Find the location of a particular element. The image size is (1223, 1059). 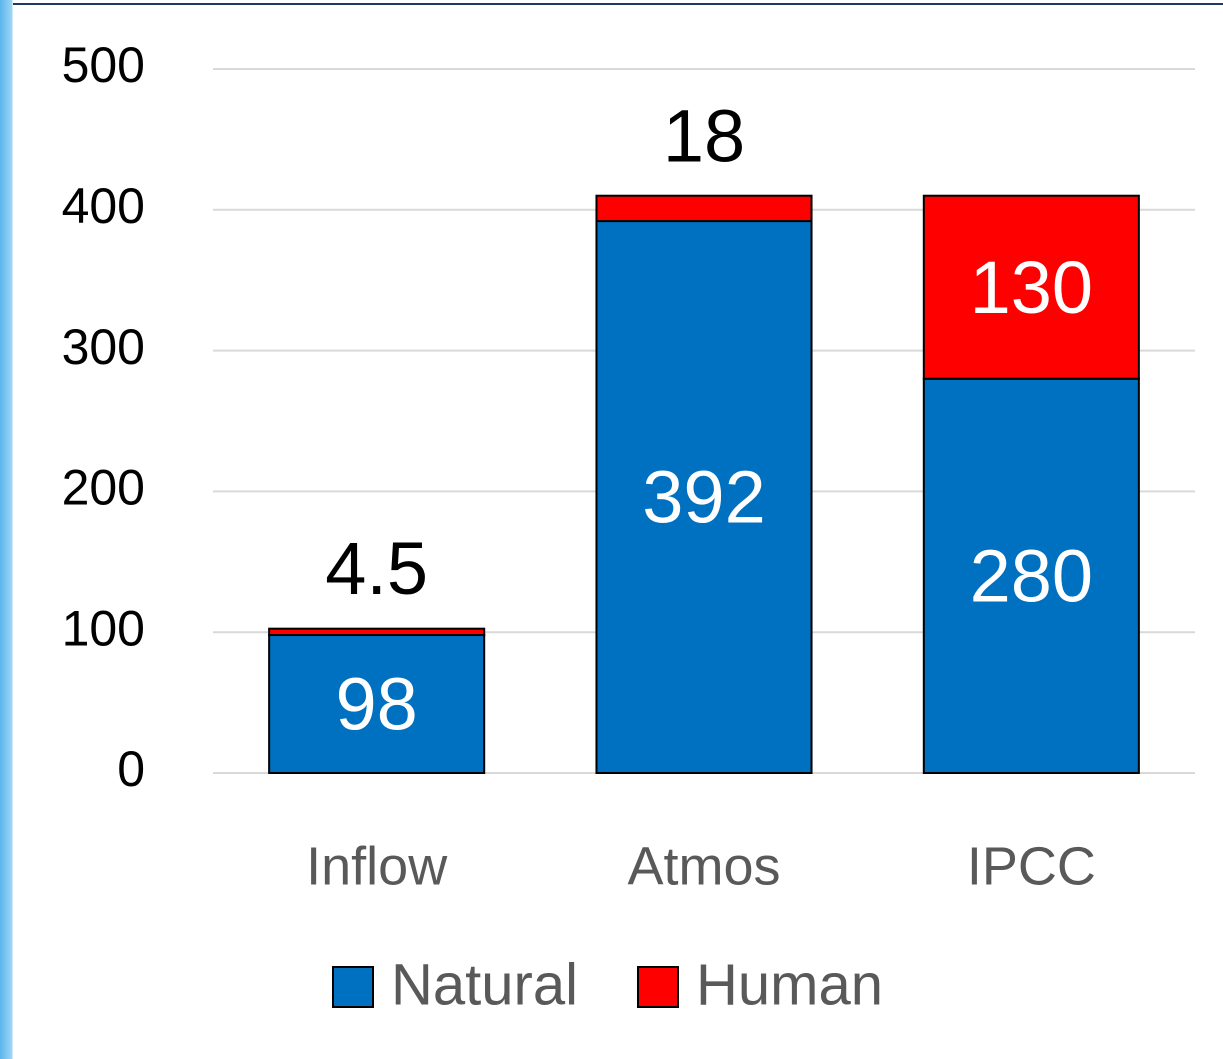

y-tick-label: 200 is located at coordinates (103, 488).